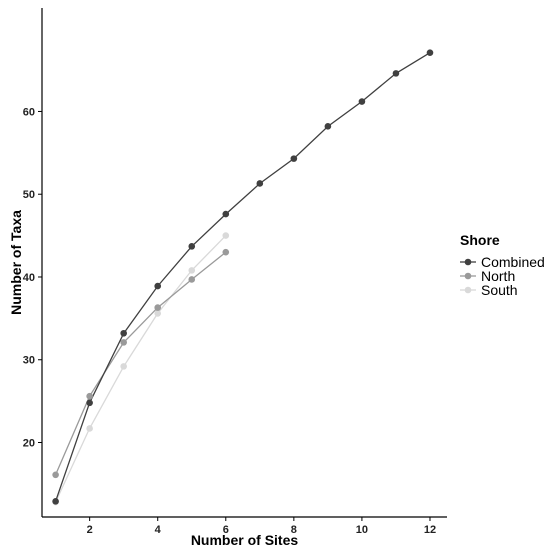  I want to click on series-line-north, so click(141, 363).